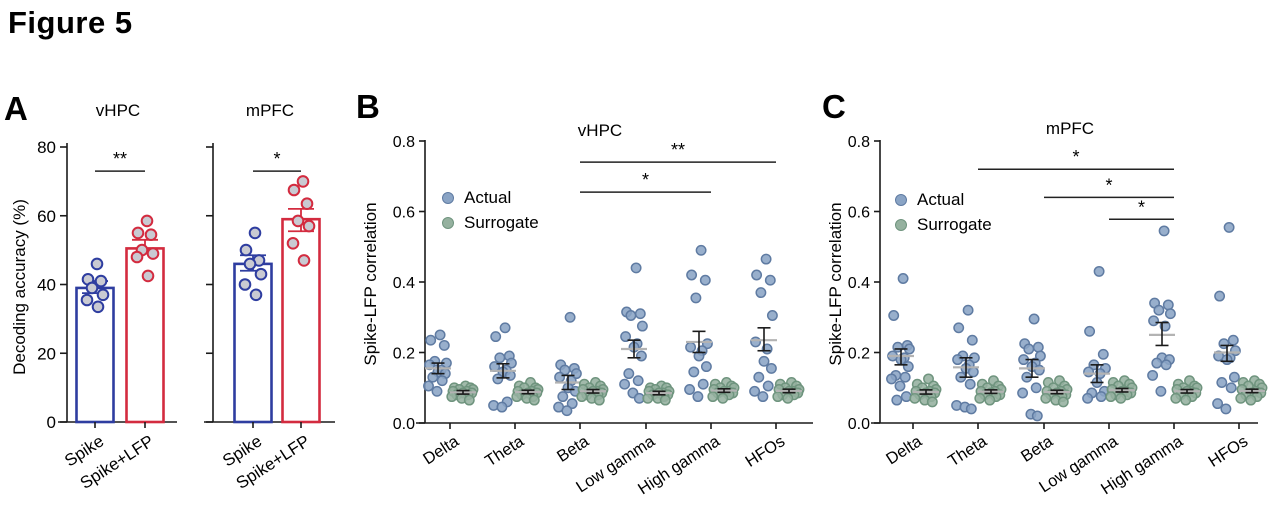  What do you see at coordinates (678, 150) in the screenshot?
I see `significance-label: **` at bounding box center [678, 150].